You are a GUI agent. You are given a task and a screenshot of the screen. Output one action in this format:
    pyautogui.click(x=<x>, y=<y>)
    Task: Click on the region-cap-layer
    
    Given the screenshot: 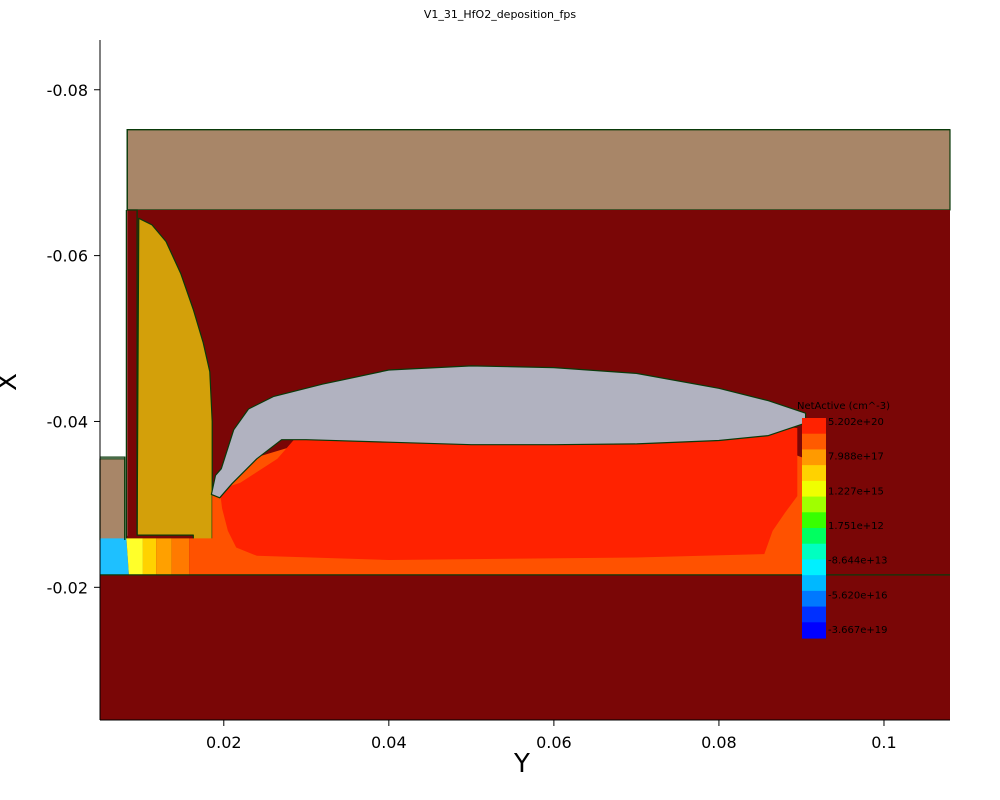 What is the action you would take?
    pyautogui.click(x=538, y=170)
    